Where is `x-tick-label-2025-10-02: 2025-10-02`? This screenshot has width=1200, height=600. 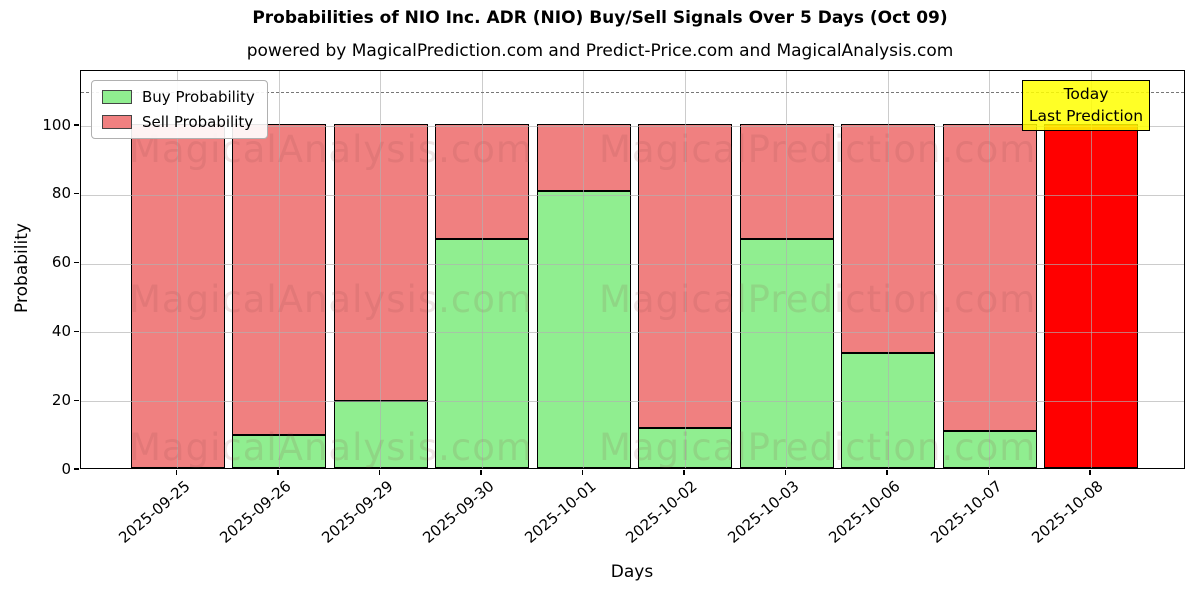
x-tick-label-2025-10-02: 2025-10-02 is located at coordinates (661, 512).